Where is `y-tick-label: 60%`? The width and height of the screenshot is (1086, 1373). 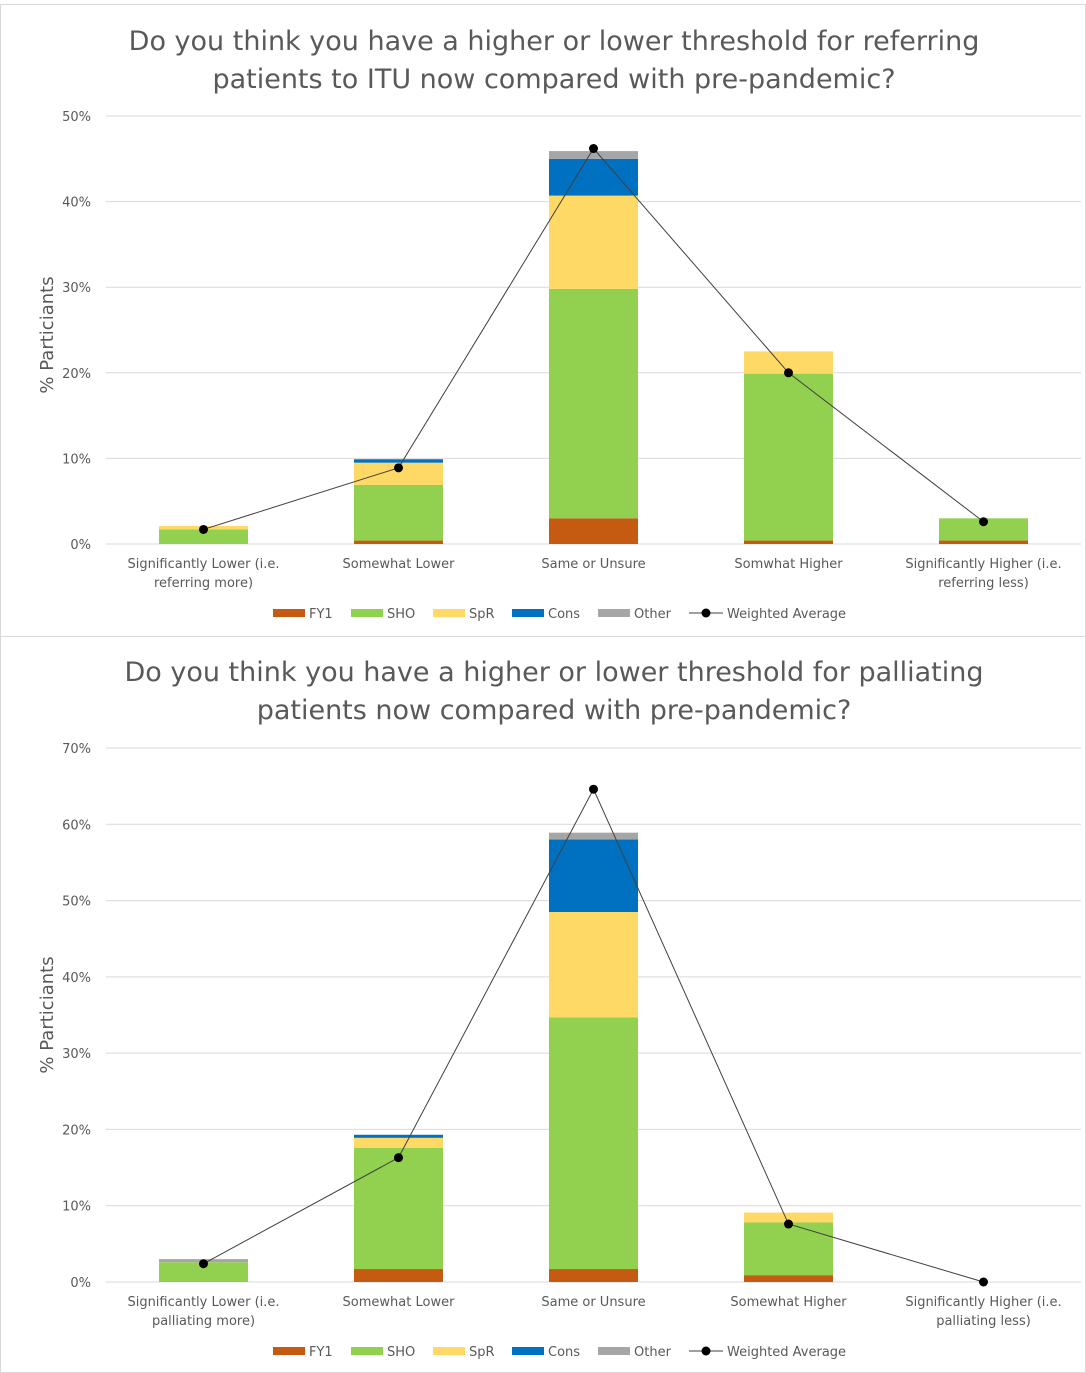
y-tick-label: 60% is located at coordinates (76, 825).